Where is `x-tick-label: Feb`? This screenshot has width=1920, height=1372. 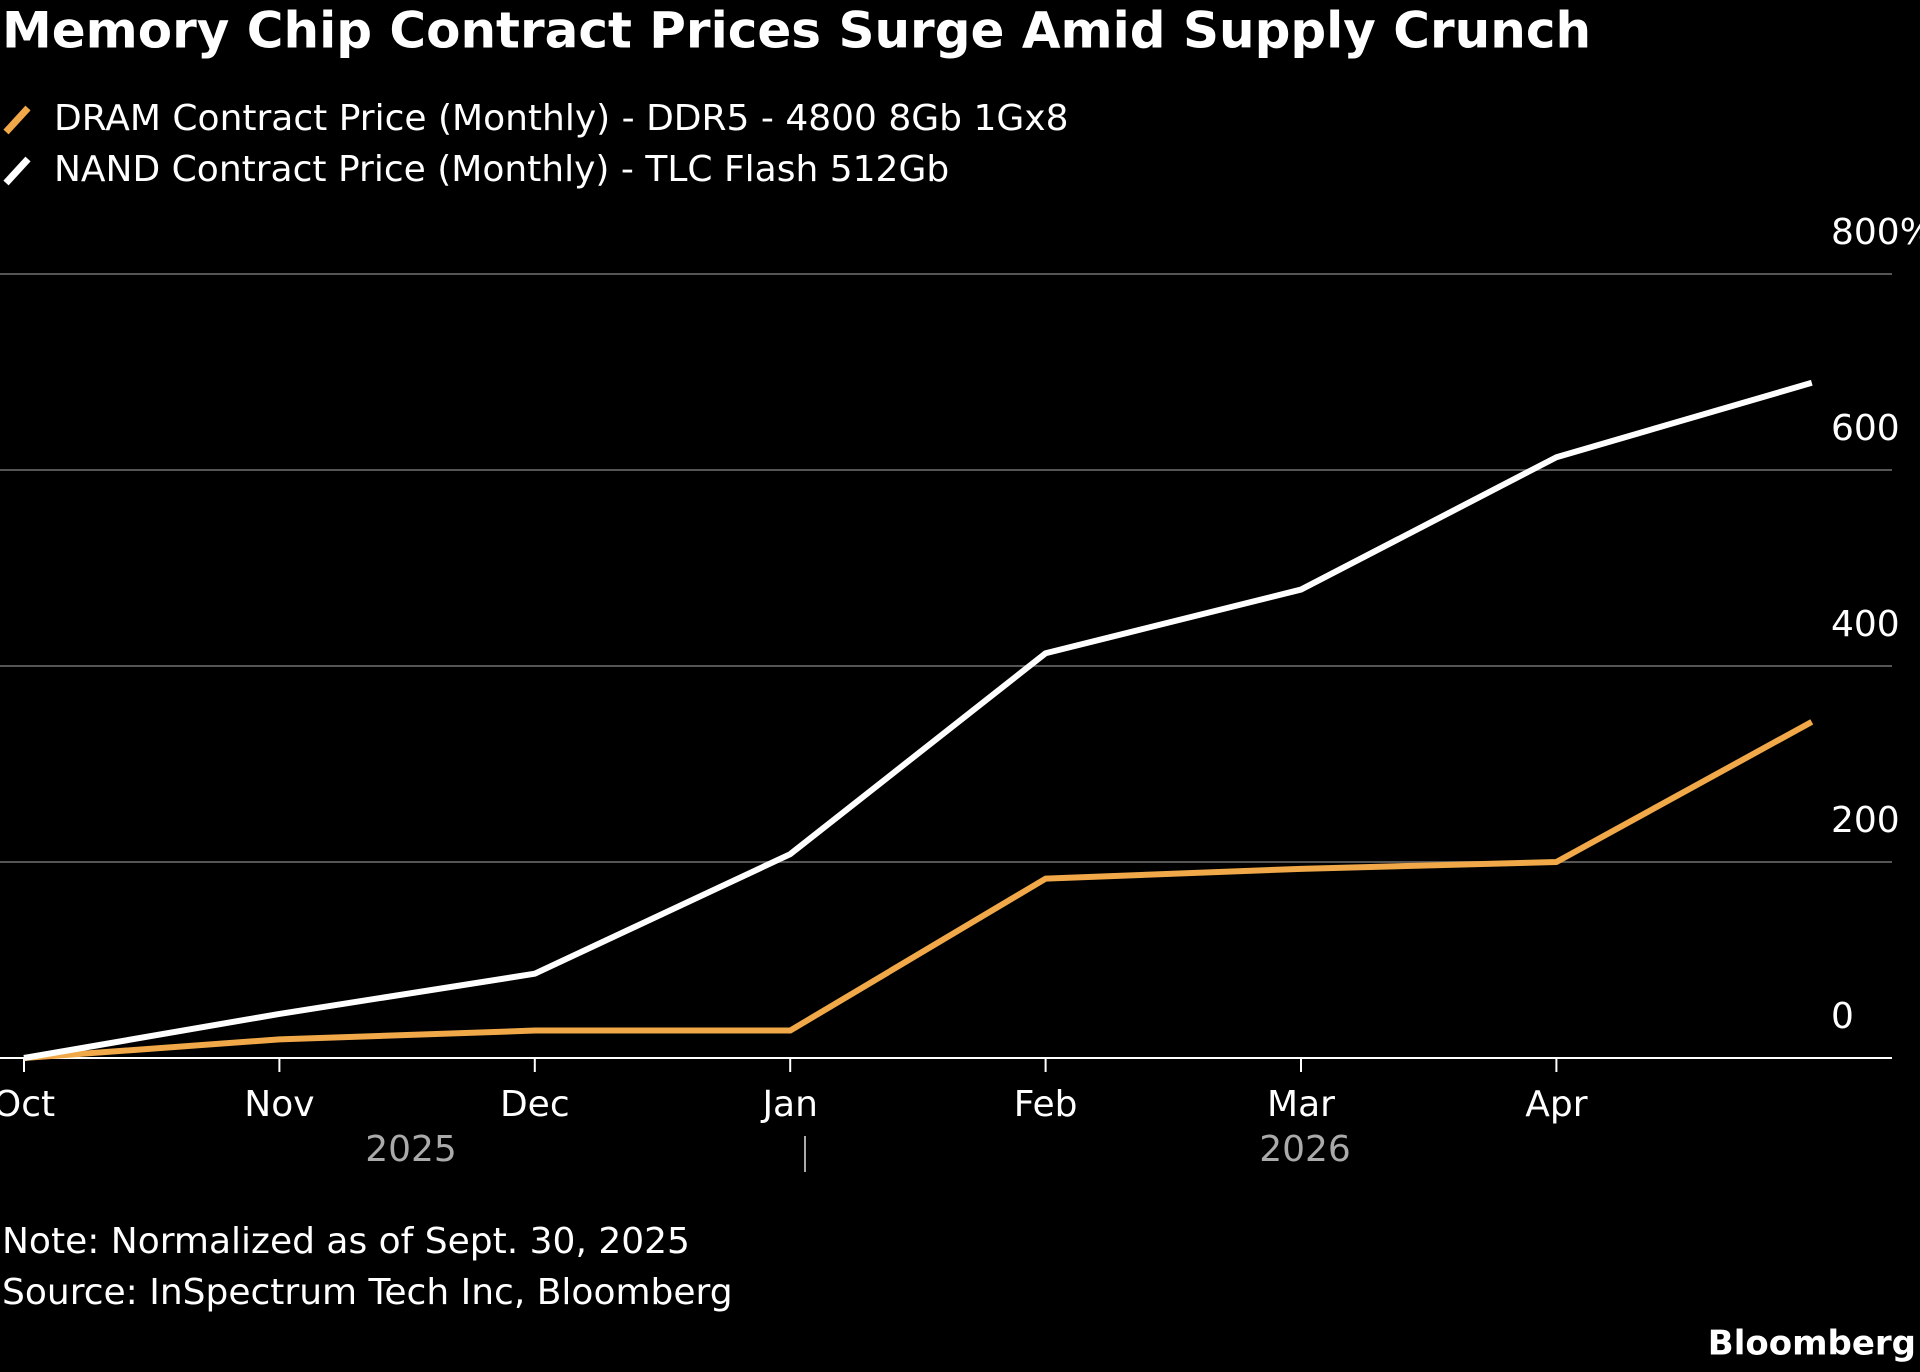
x-tick-label: Feb is located at coordinates (1046, 1104).